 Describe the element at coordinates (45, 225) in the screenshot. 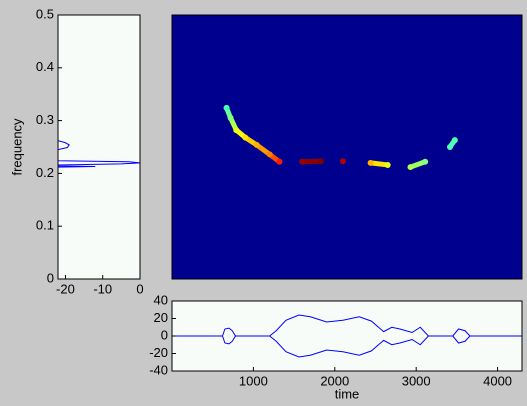

I see `y-tick-label: 0.1` at that location.